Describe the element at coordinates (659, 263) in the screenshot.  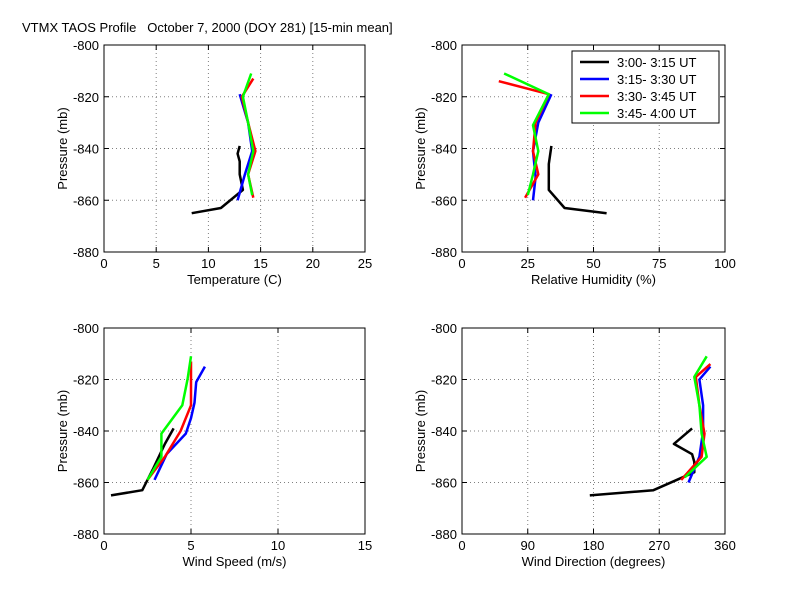
I see `x-tick-label: 75` at that location.